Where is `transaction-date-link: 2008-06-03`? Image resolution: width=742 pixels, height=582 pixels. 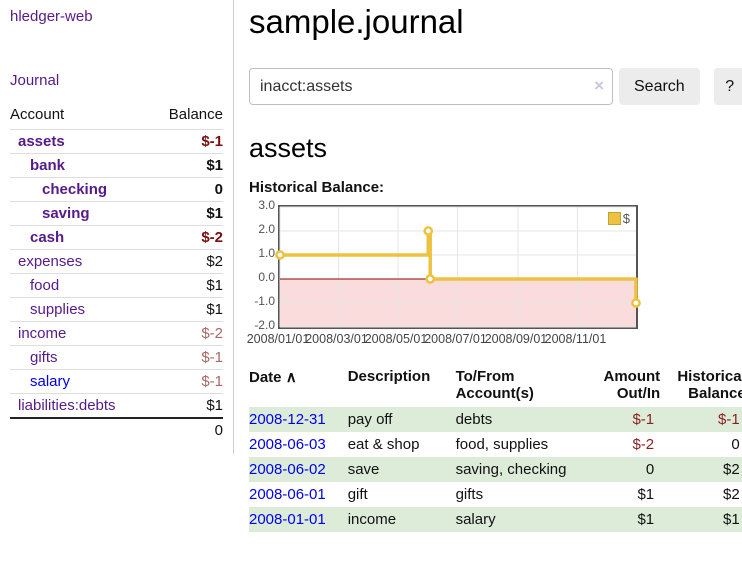 transaction-date-link: 2008-06-03 is located at coordinates (287, 444).